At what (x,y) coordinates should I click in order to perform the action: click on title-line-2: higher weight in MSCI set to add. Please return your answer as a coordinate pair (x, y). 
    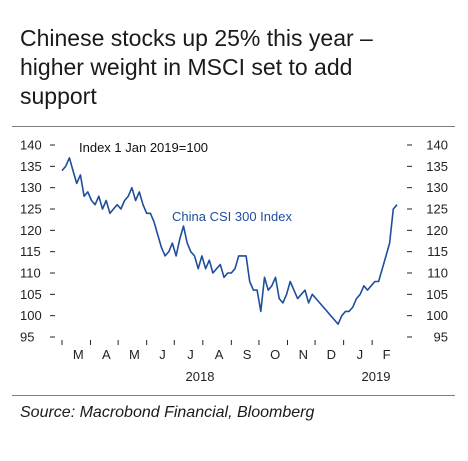
    Looking at the image, I should click on (186, 67).